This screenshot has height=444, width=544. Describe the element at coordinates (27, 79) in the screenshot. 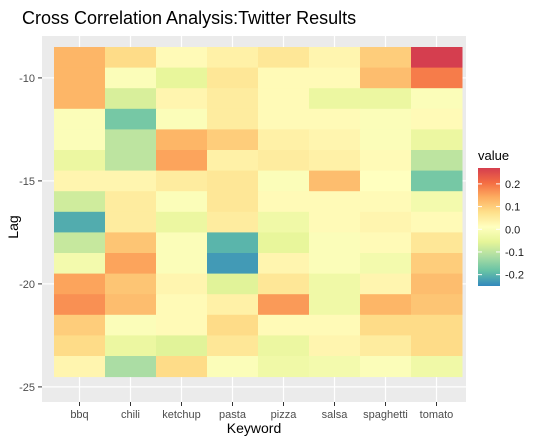

I see `y-tick-label: -10` at that location.